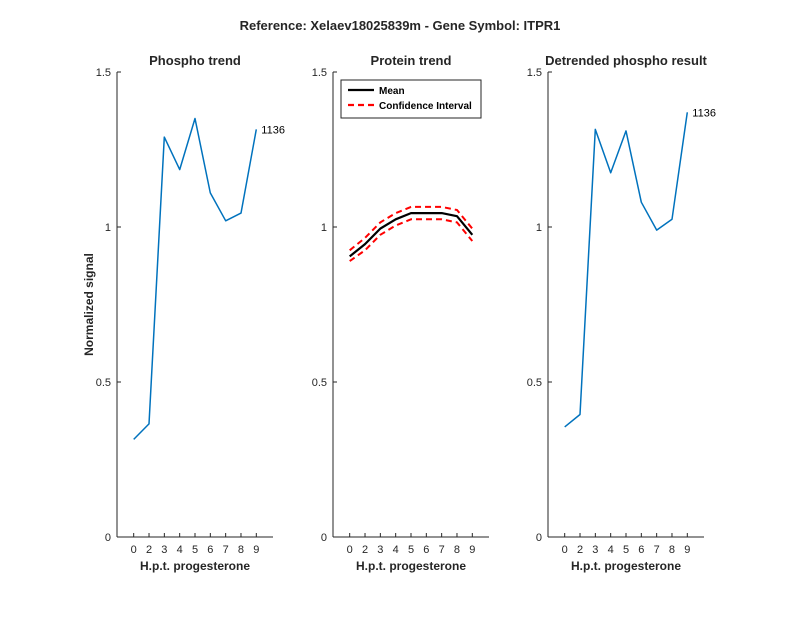 The width and height of the screenshot is (800, 618). I want to click on y-axis-label: Normalized signal, so click(89, 304).